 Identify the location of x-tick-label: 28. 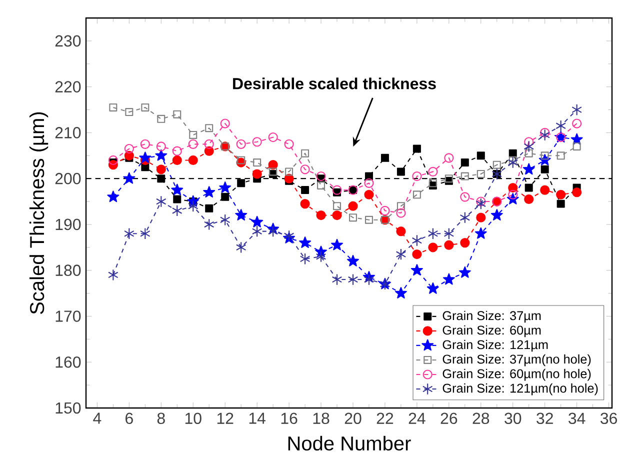
(481, 418).